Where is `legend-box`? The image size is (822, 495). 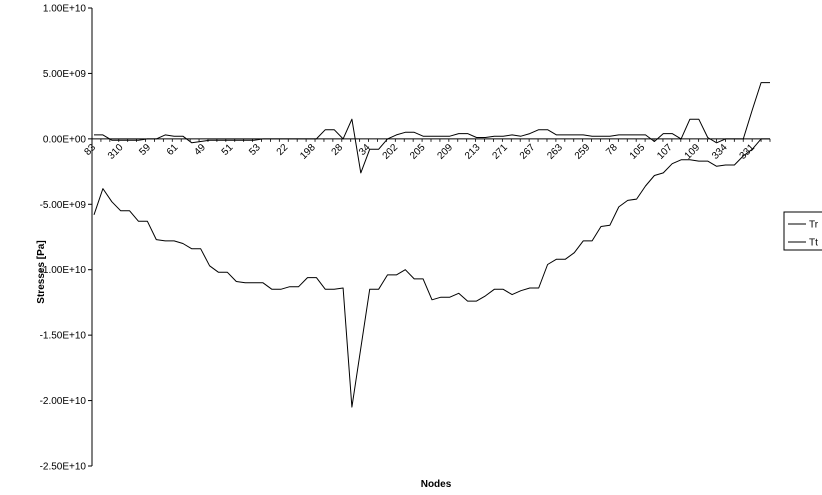 legend-box is located at coordinates (802, 231).